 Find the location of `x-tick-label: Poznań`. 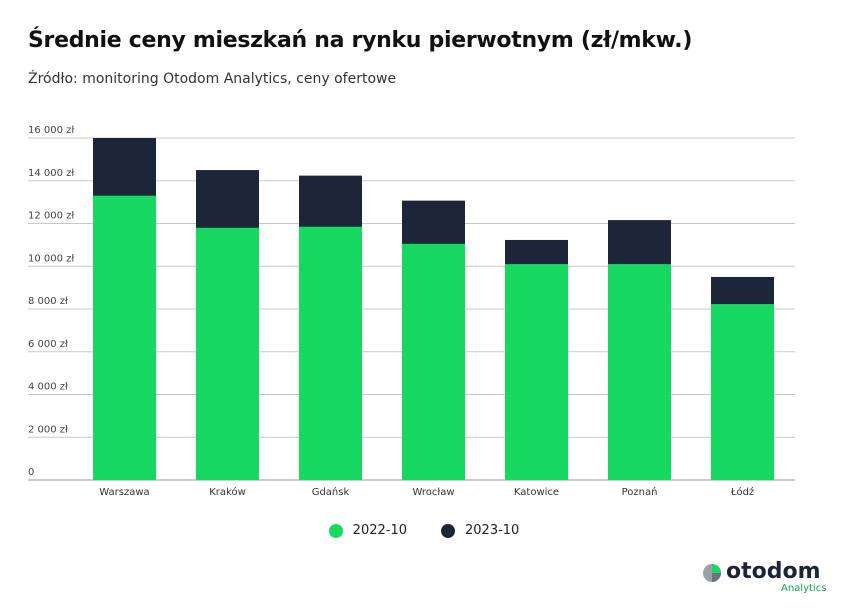

x-tick-label: Poznań is located at coordinates (640, 492).